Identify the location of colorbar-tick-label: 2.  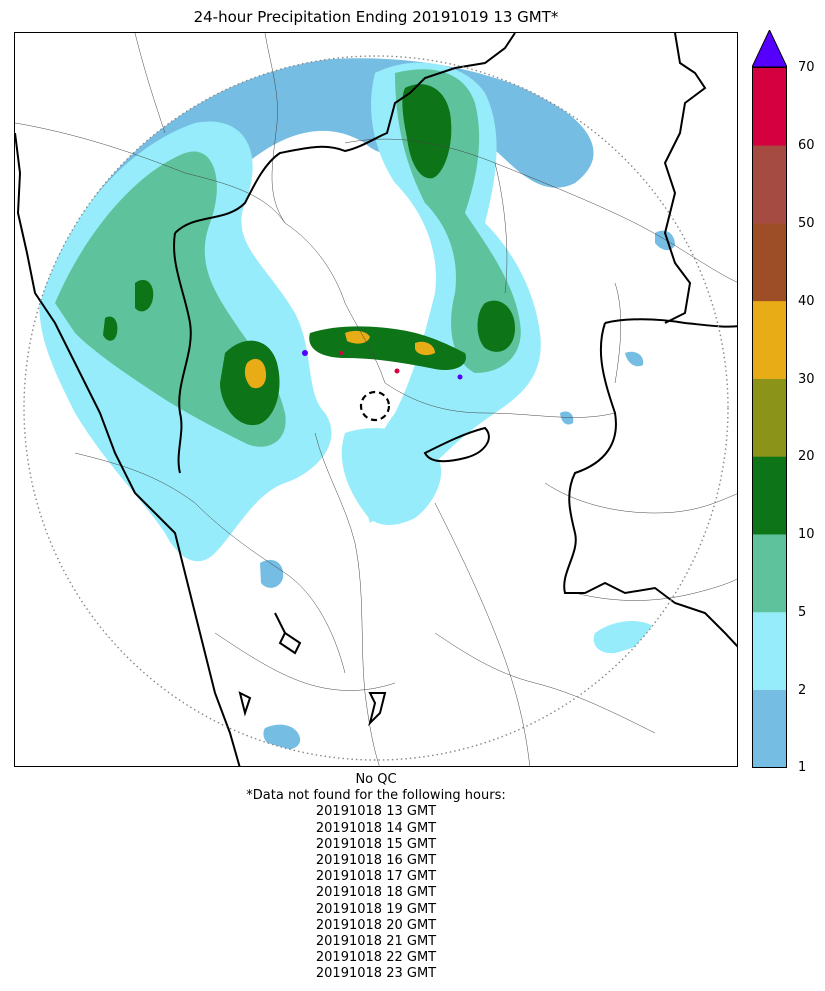
(802, 690).